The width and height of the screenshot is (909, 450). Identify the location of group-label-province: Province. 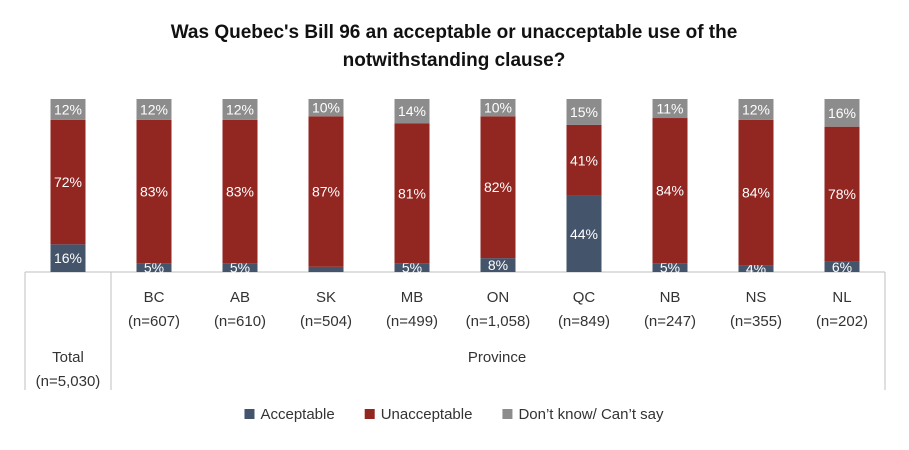
(497, 357).